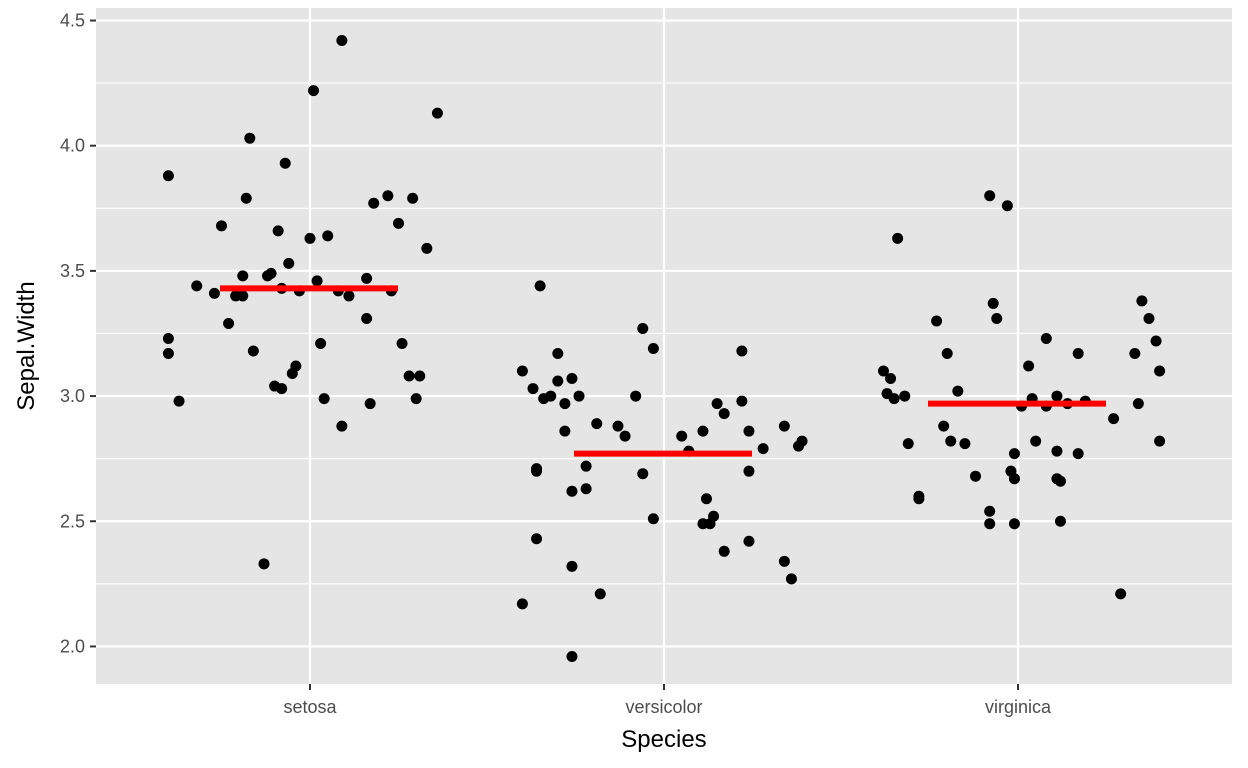  What do you see at coordinates (72, 521) in the screenshot?
I see `y-tick-label: 2.5` at bounding box center [72, 521].